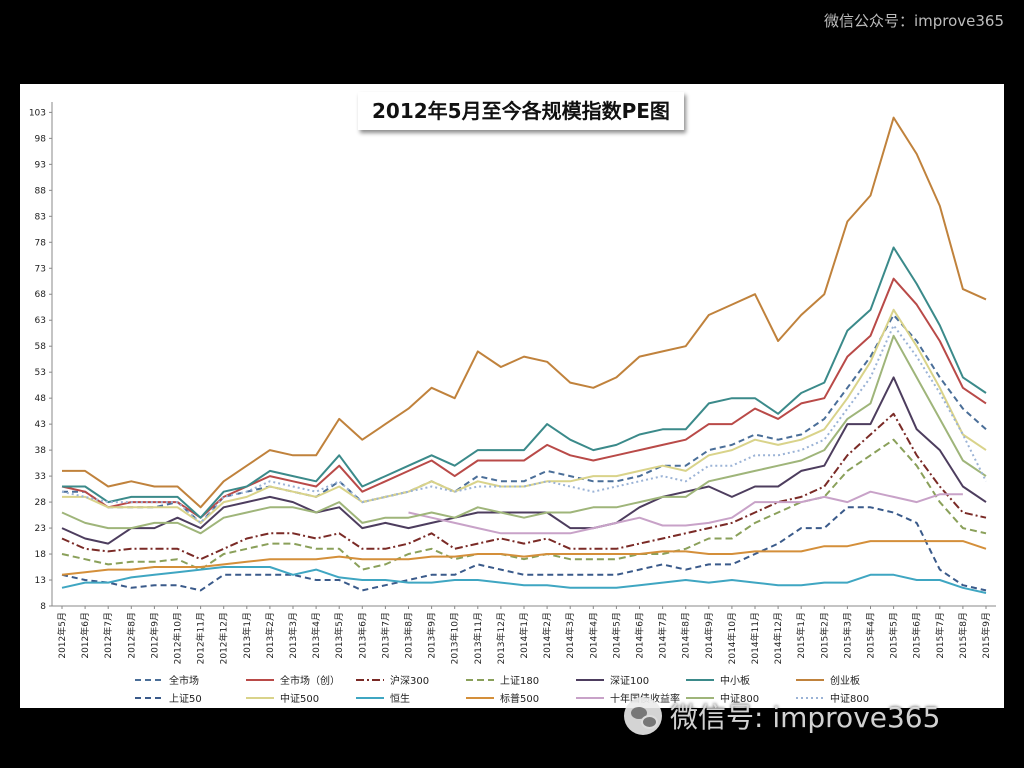 The width and height of the screenshot is (1024, 768). What do you see at coordinates (801, 635) in the screenshot?
I see `x-tick-label: 2015年1月` at bounding box center [801, 635].